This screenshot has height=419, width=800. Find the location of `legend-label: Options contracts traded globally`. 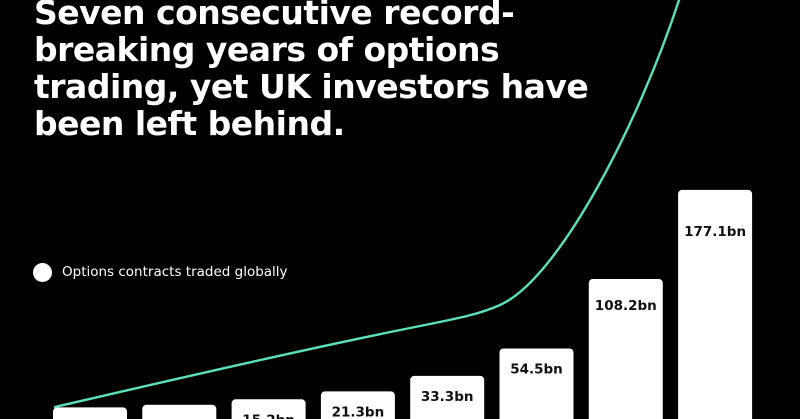

legend-label: Options contracts traded globally is located at coordinates (175, 272).